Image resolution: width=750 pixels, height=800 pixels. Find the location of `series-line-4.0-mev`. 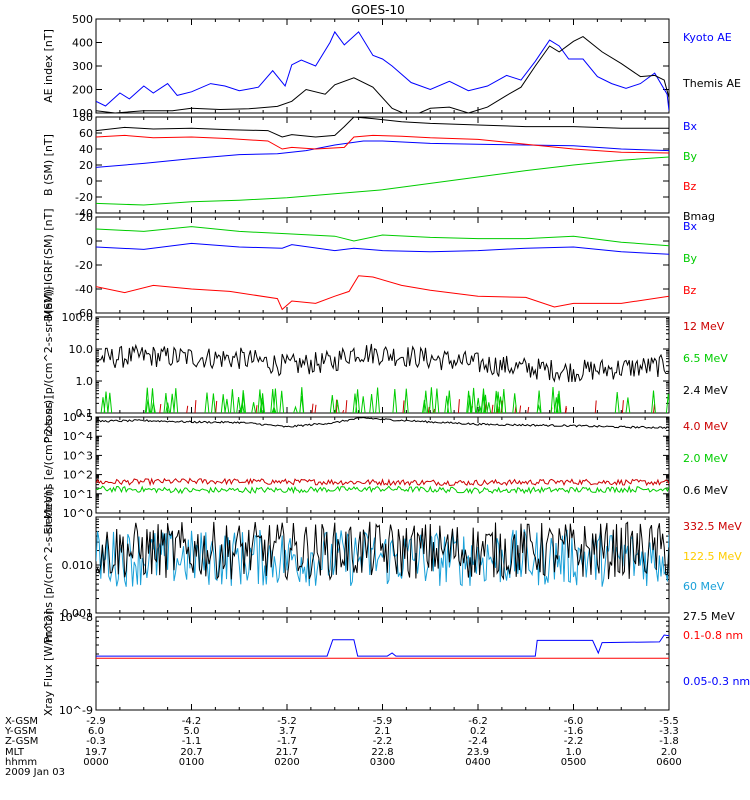

series-line-4.0-mev is located at coordinates (382, 482).